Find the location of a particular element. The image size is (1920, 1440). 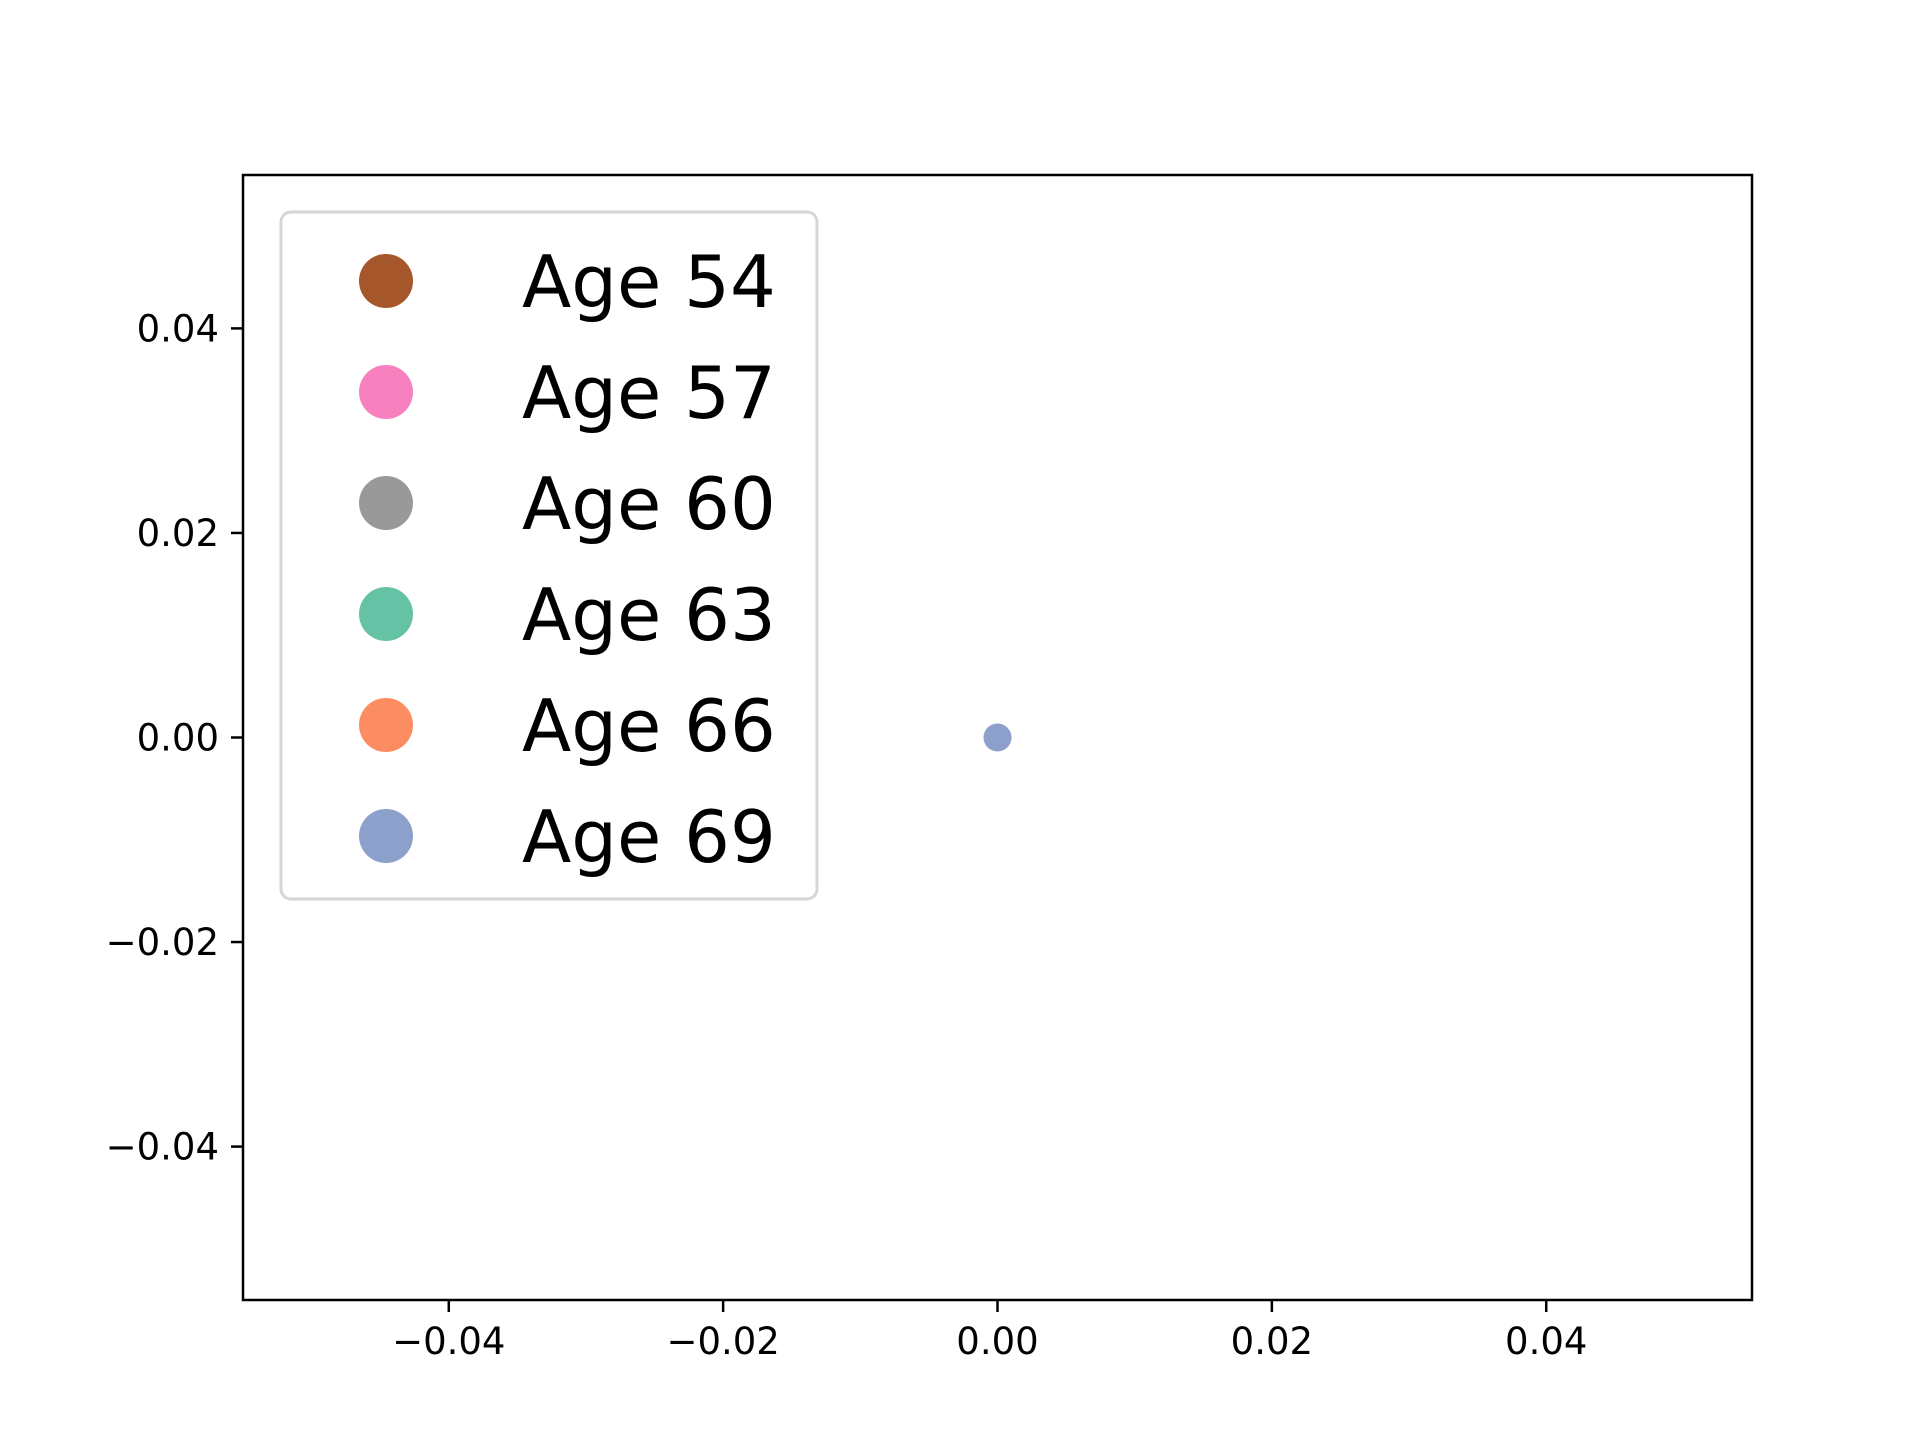

x-tick-label: 0.02 is located at coordinates (1272, 1341).